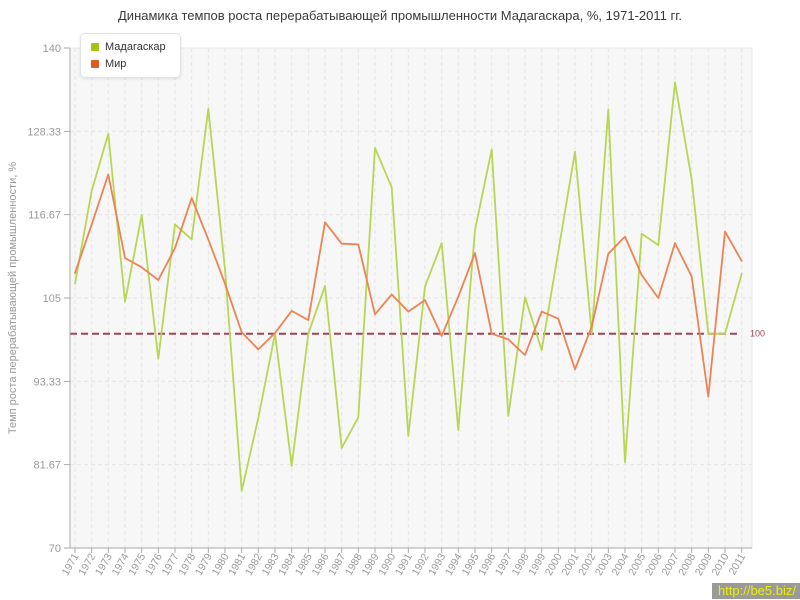  Describe the element at coordinates (44, 216) in the screenshot. I see `y-tick-label: 116.67` at that location.